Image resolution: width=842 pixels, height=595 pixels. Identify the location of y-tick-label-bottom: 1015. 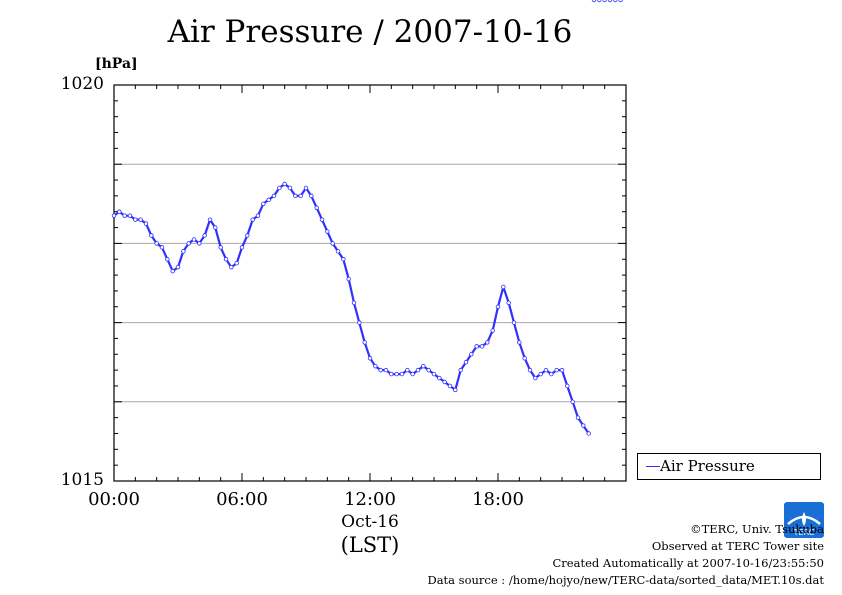
(82, 480).